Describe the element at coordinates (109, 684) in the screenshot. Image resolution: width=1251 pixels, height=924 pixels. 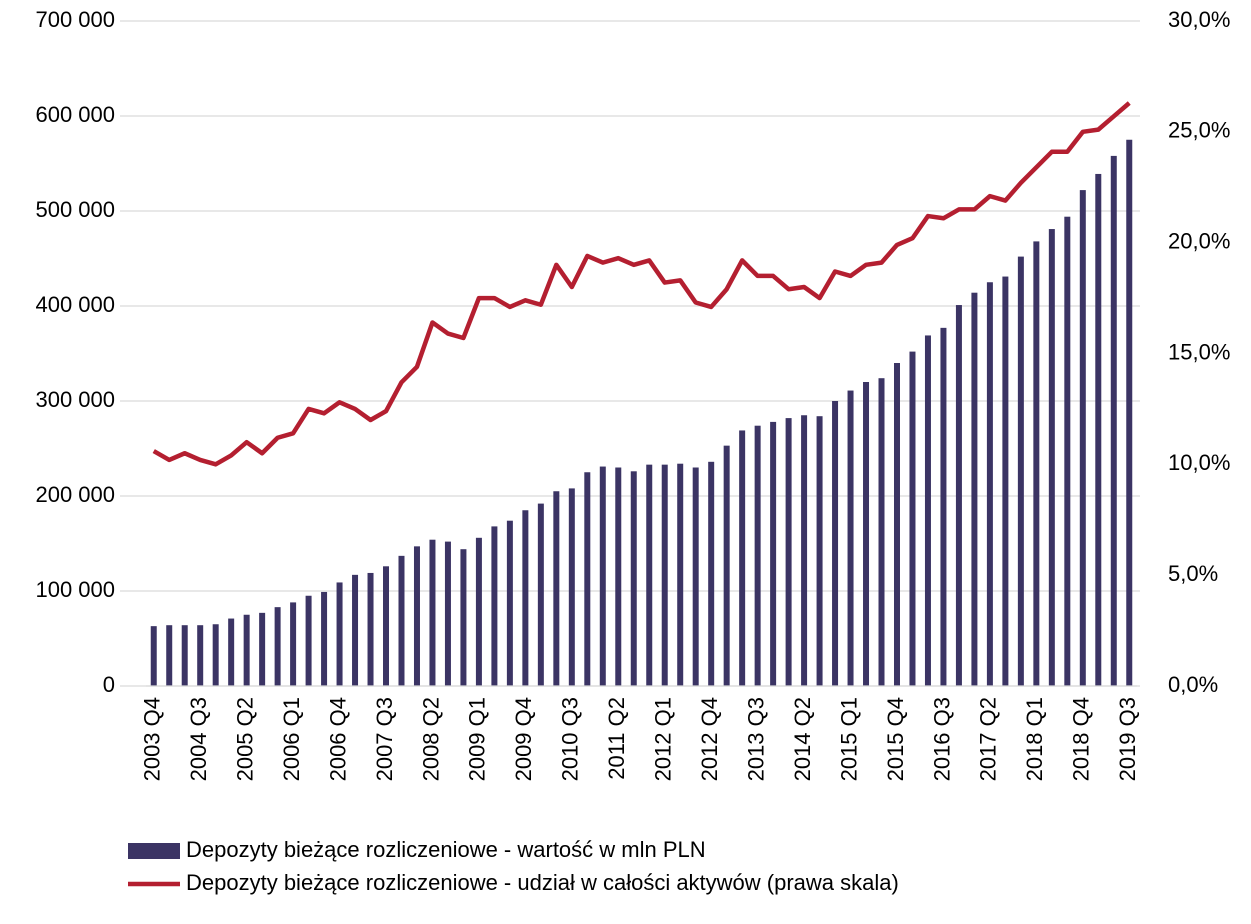
I see `y-tick-label: 0` at that location.